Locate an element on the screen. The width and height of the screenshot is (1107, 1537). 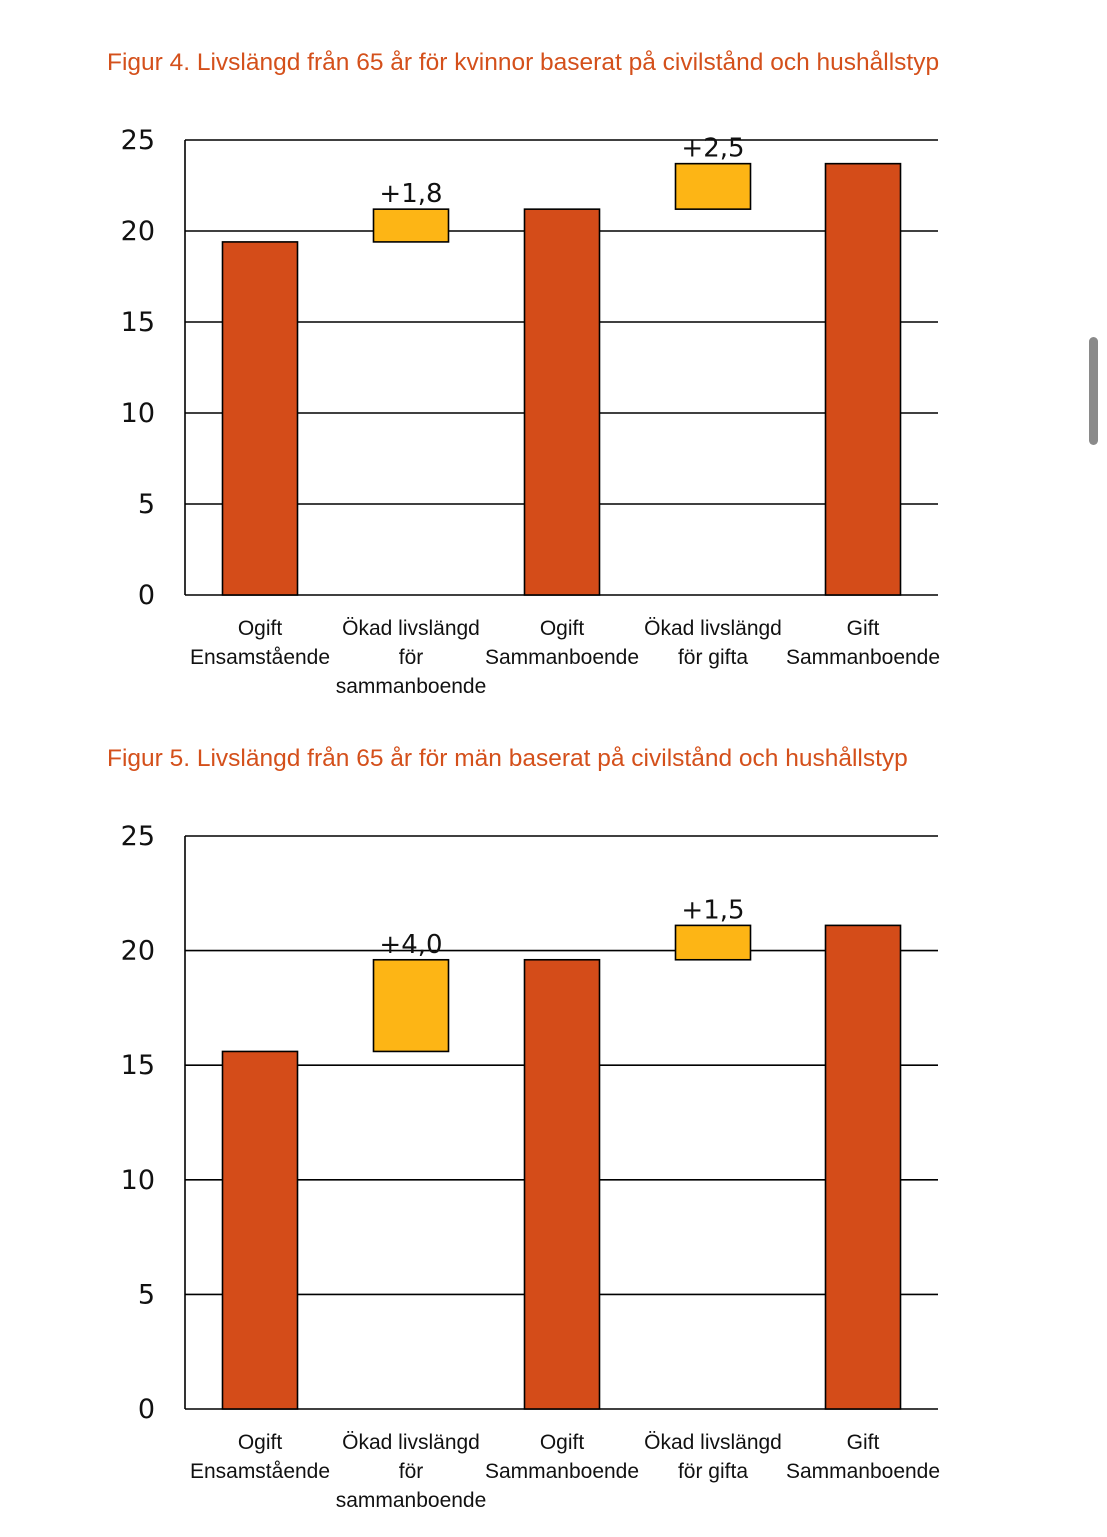
data-label-2: +1,8 is located at coordinates (410, 194).